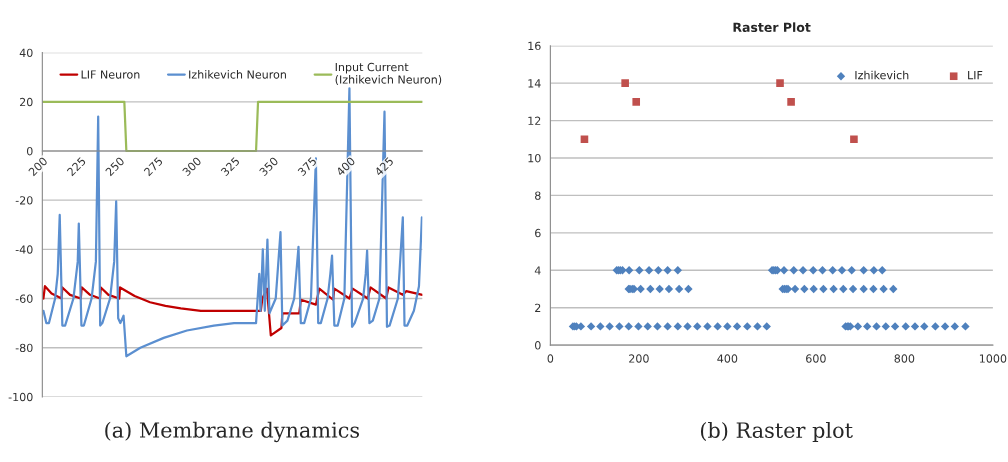 This screenshot has width=1008, height=462. I want to click on x-tick-label: 1000, so click(993, 358).